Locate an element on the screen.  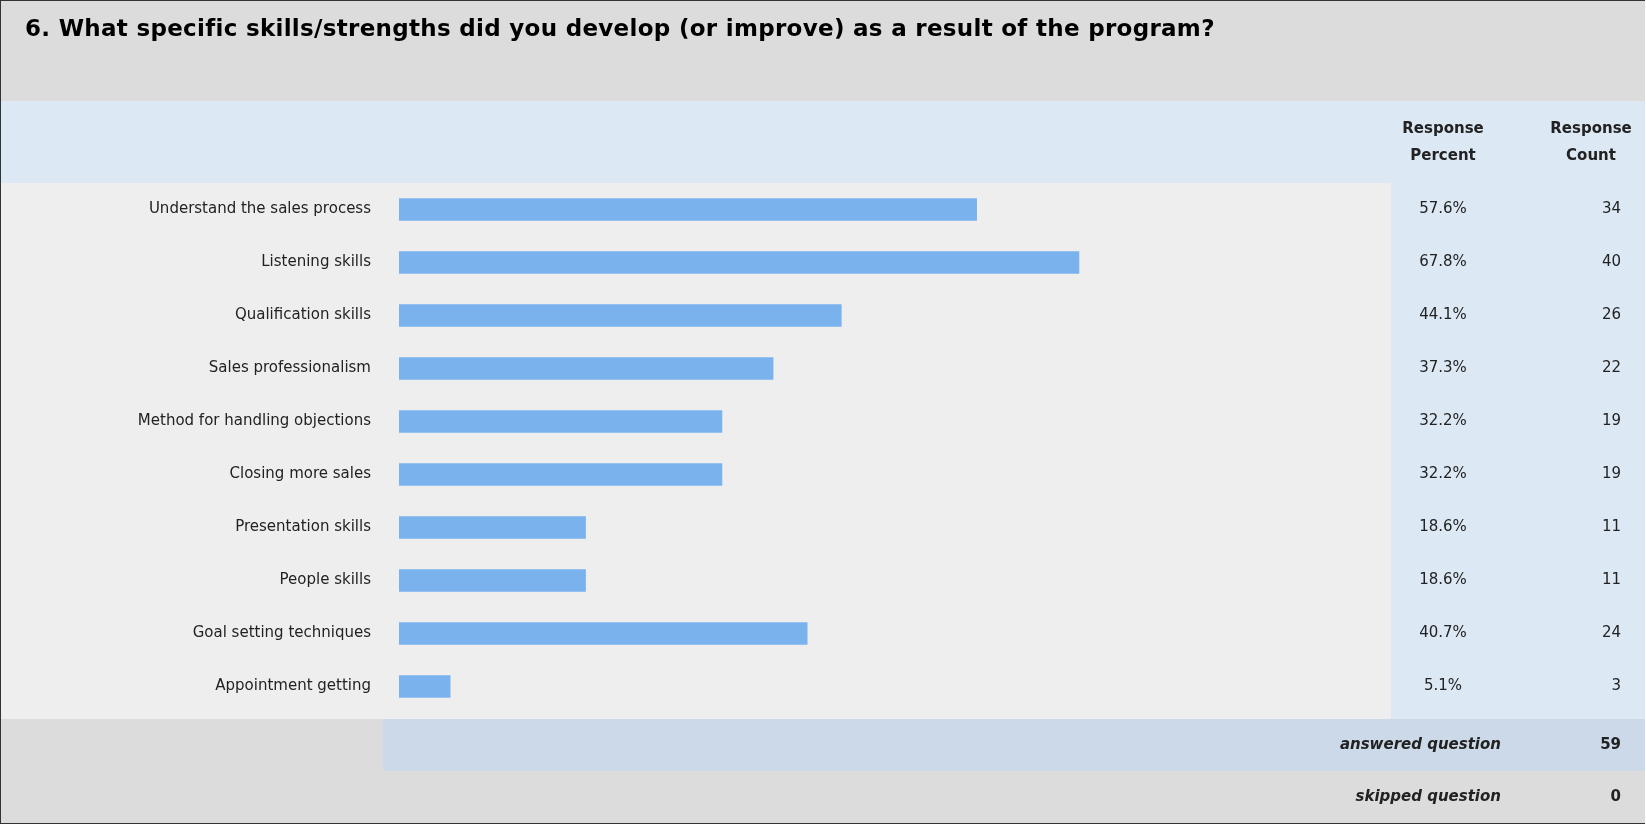
data-label: 44.1% is located at coordinates (1443, 314).